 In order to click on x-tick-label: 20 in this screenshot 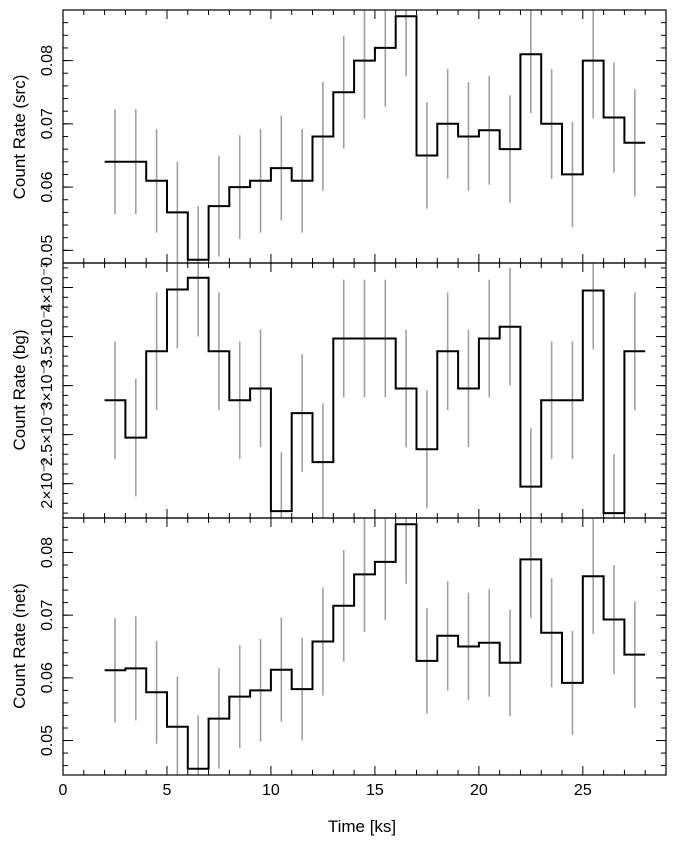, I will do `click(479, 790)`.